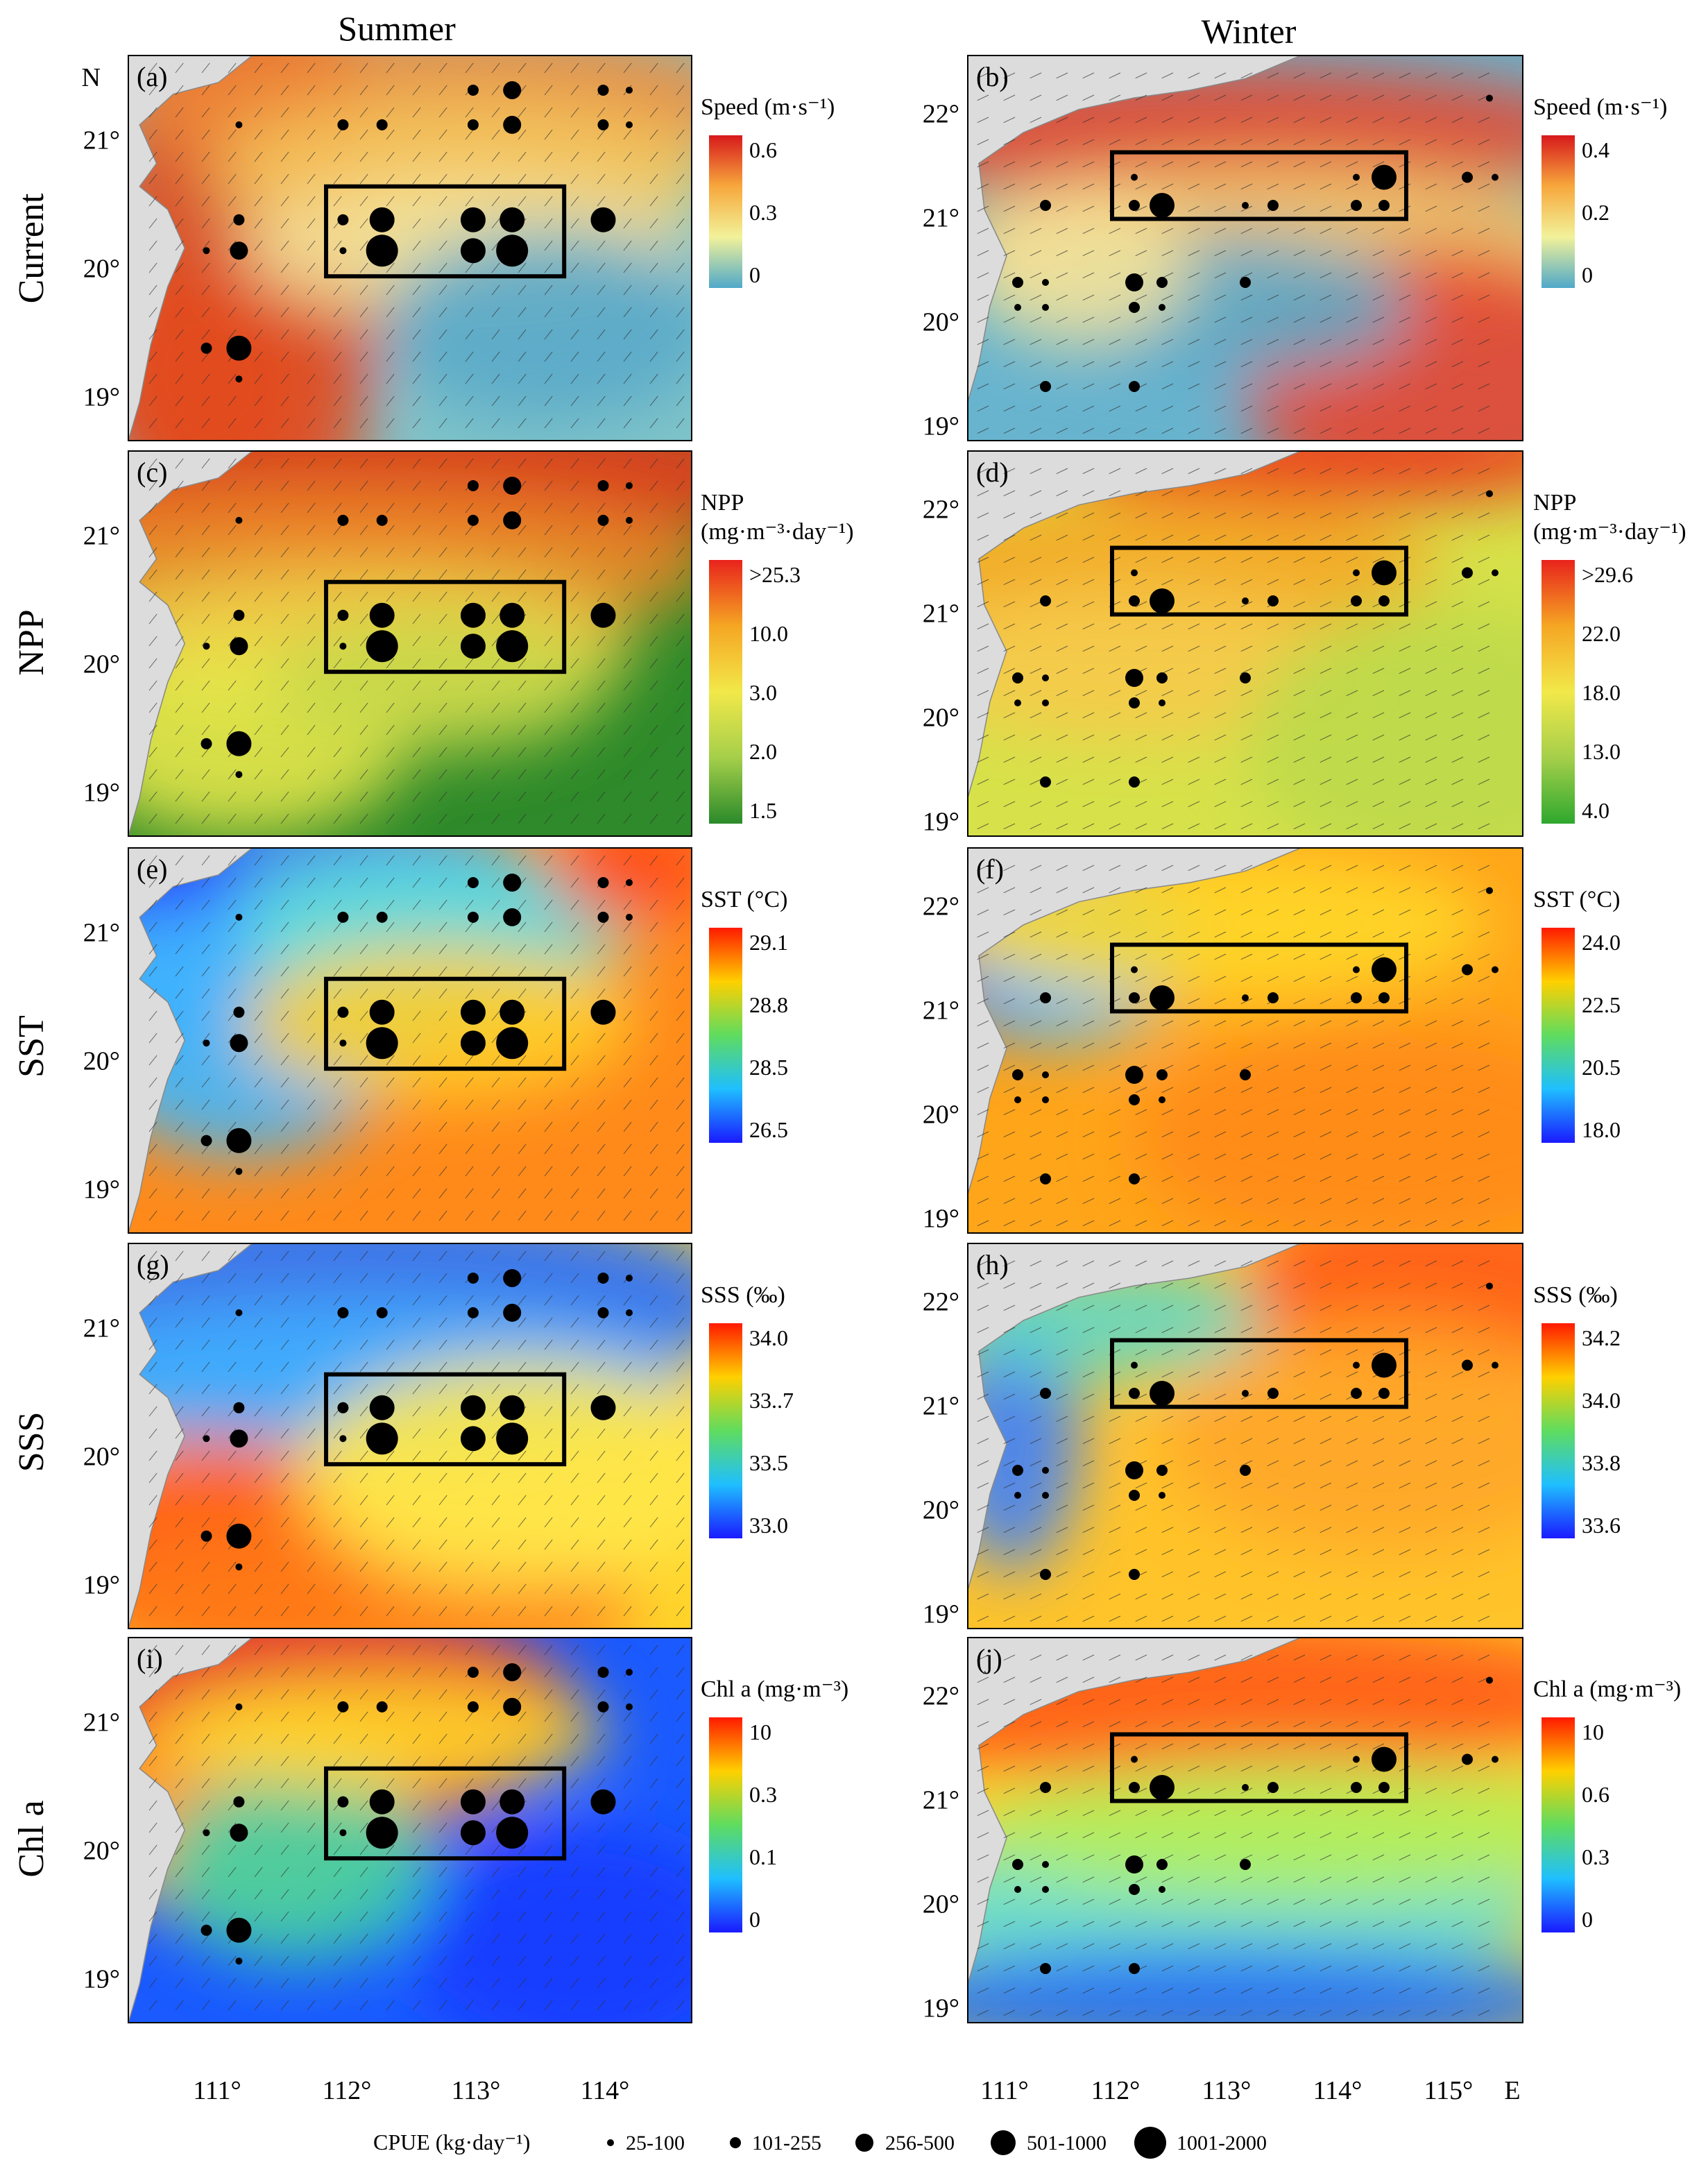 The height and width of the screenshot is (2167, 1708). What do you see at coordinates (755, 1920) in the screenshot?
I see `colorbar-tick-i-3: 0` at bounding box center [755, 1920].